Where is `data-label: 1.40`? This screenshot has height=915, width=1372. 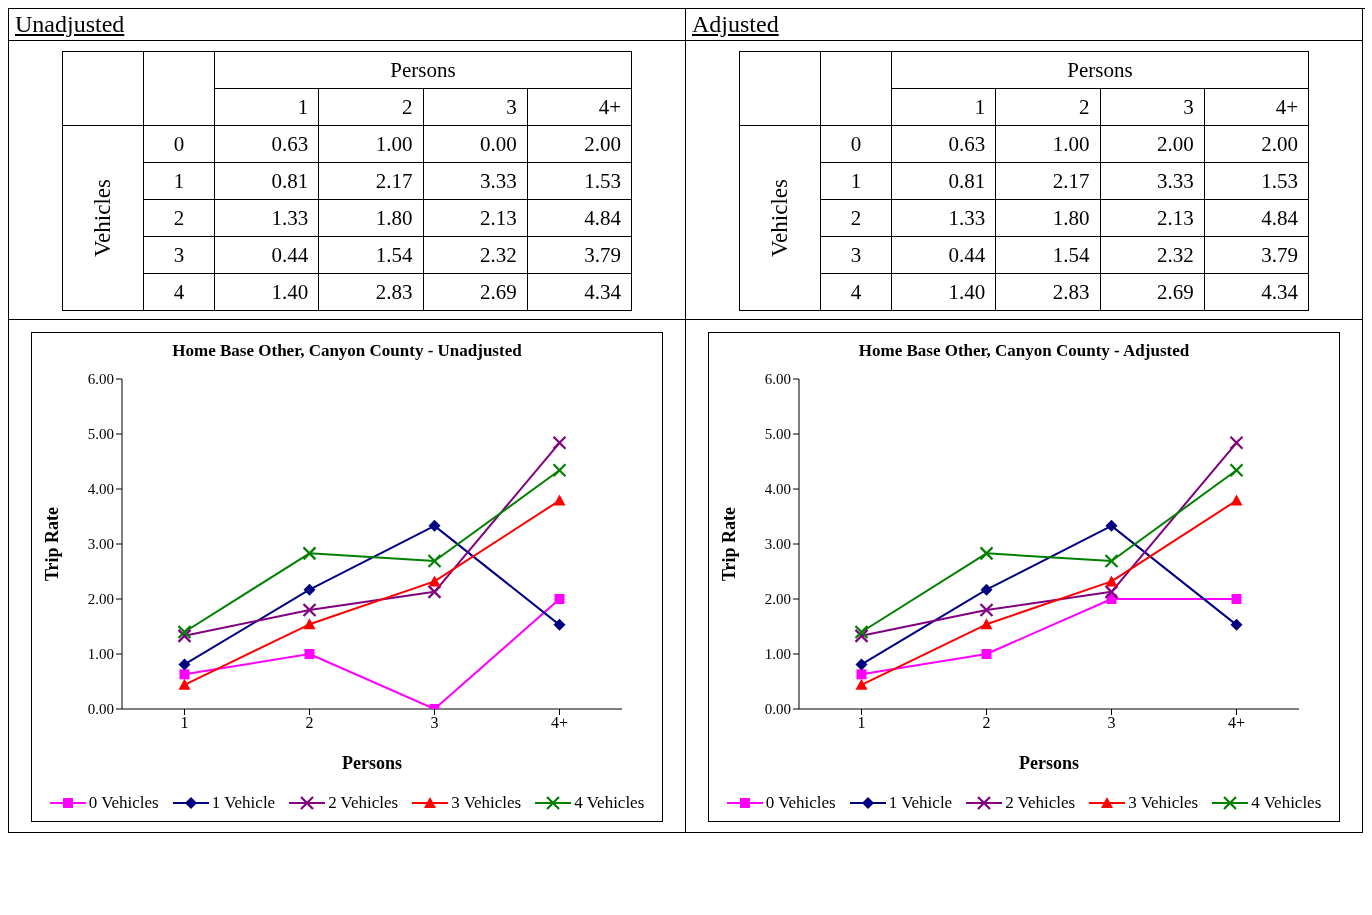
data-label: 1.40 is located at coordinates (266, 292).